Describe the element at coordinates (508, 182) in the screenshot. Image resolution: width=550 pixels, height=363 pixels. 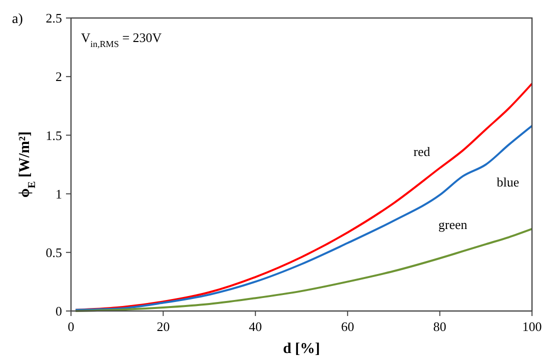
I see `series-label: blue` at that location.